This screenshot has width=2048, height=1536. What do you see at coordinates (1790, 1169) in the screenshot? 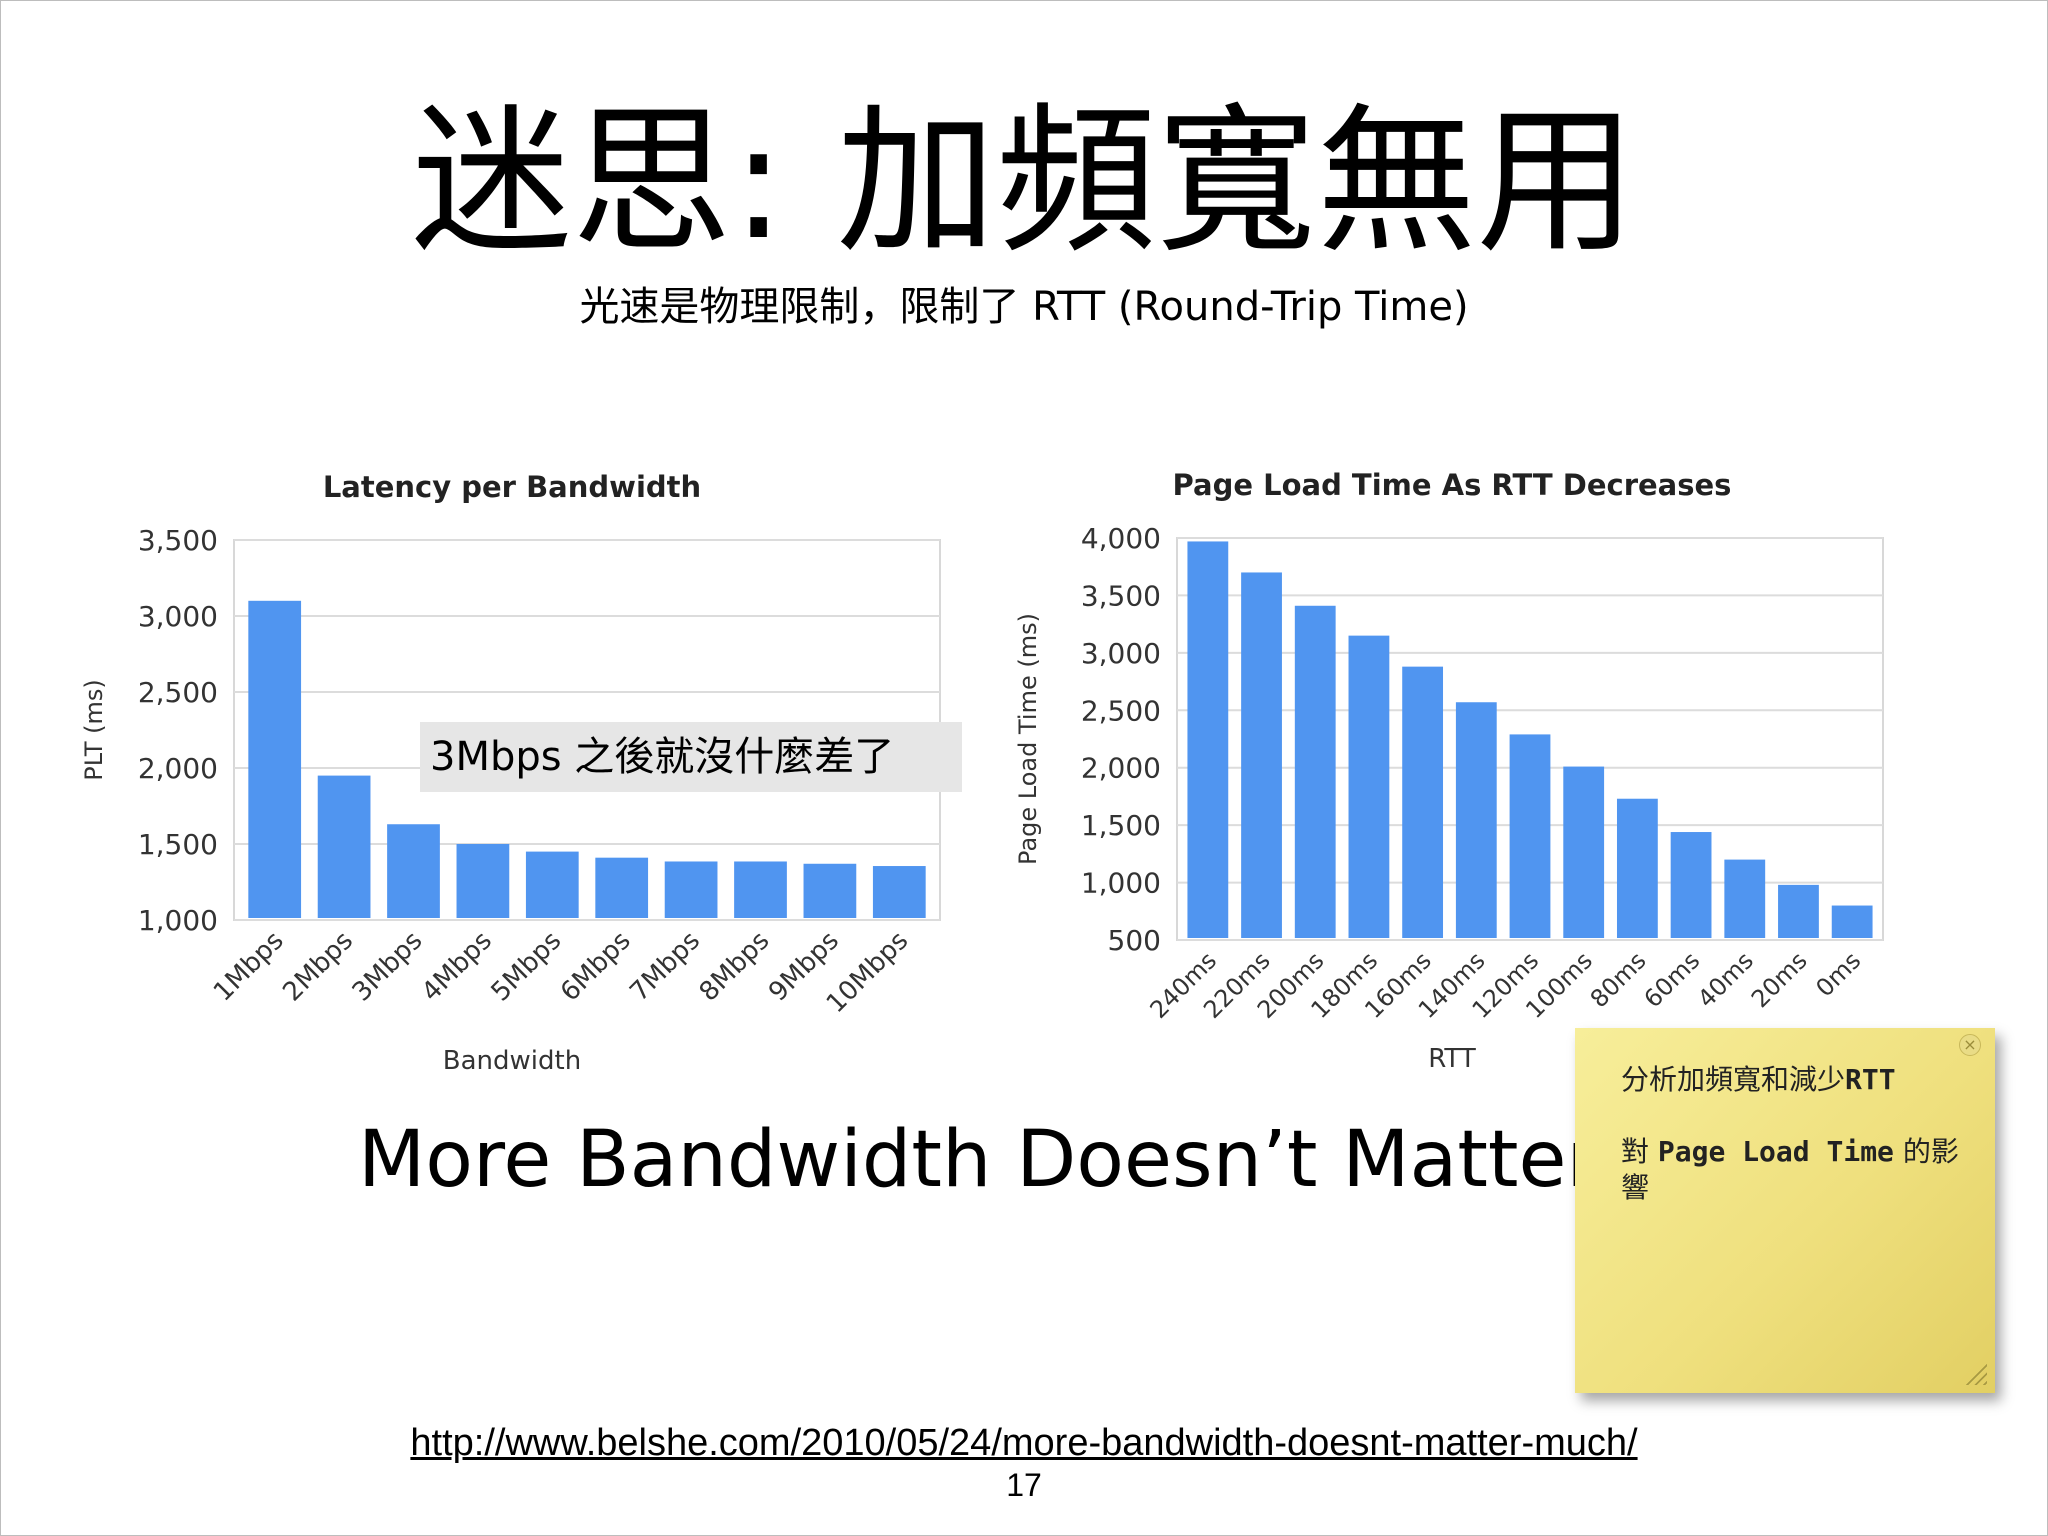
I see `sticky-note-line2-suffix: 的影響` at bounding box center [1790, 1169].